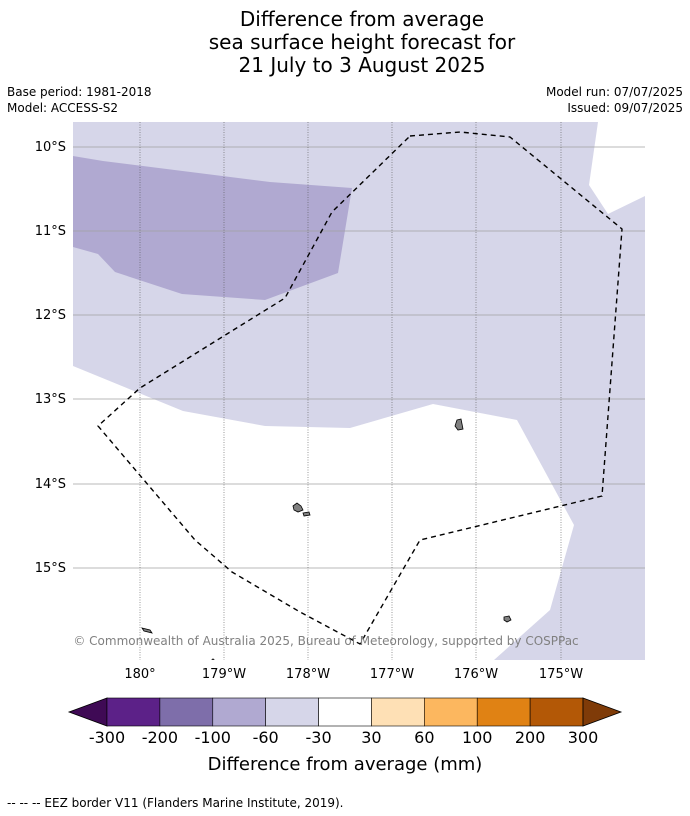 Image resolution: width=690 pixels, height=816 pixels. I want to click on lon-label-179w: 179°W, so click(224, 674).